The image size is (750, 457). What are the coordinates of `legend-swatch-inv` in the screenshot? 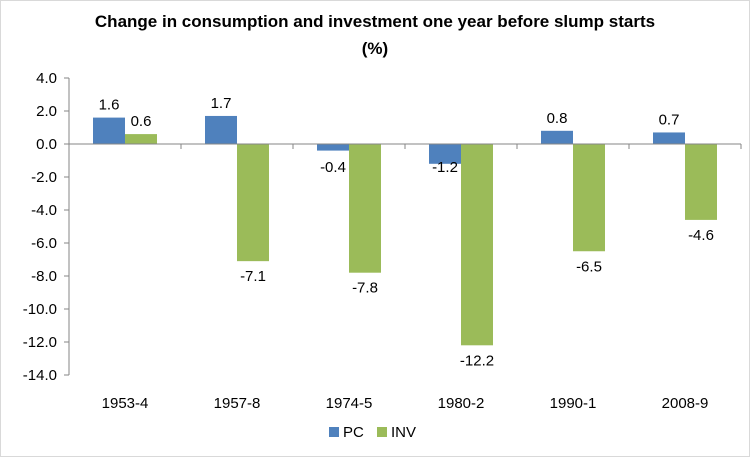 It's located at (382, 432).